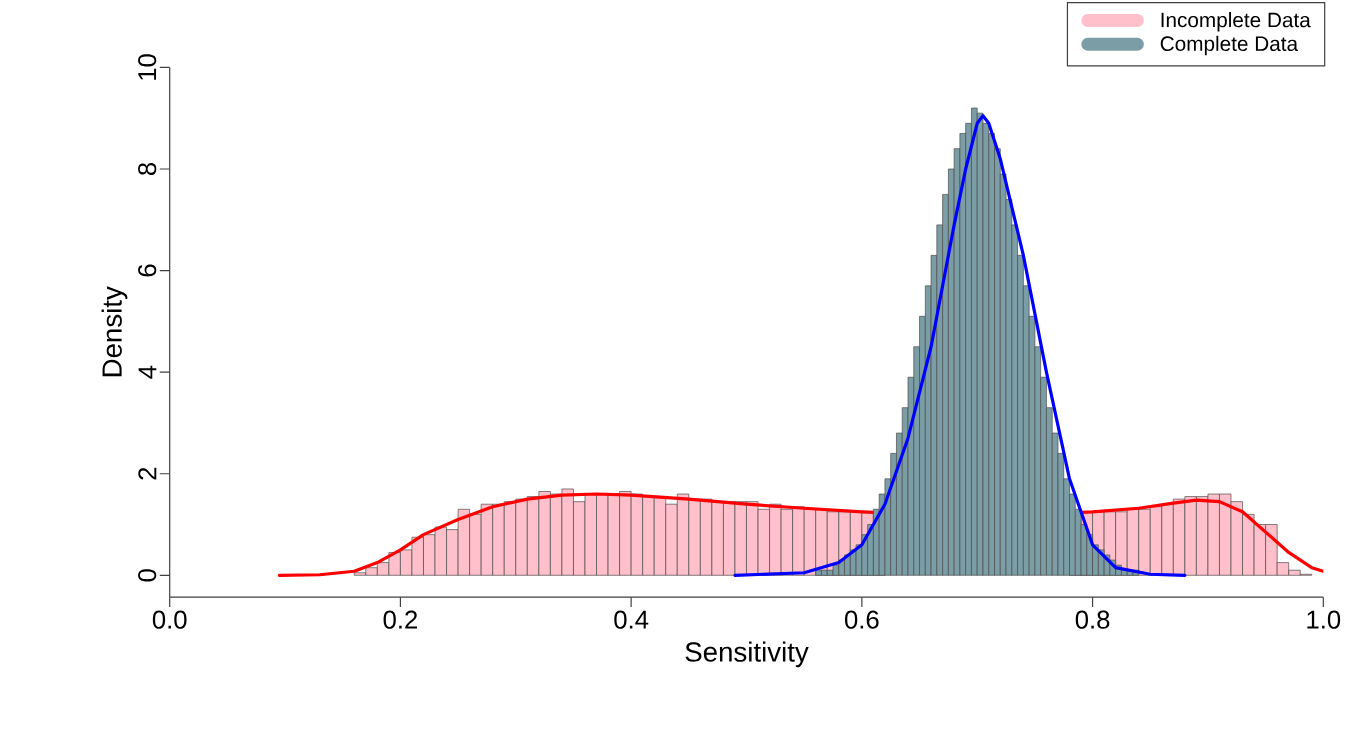  I want to click on y-tick-label: 2, so click(147, 473).